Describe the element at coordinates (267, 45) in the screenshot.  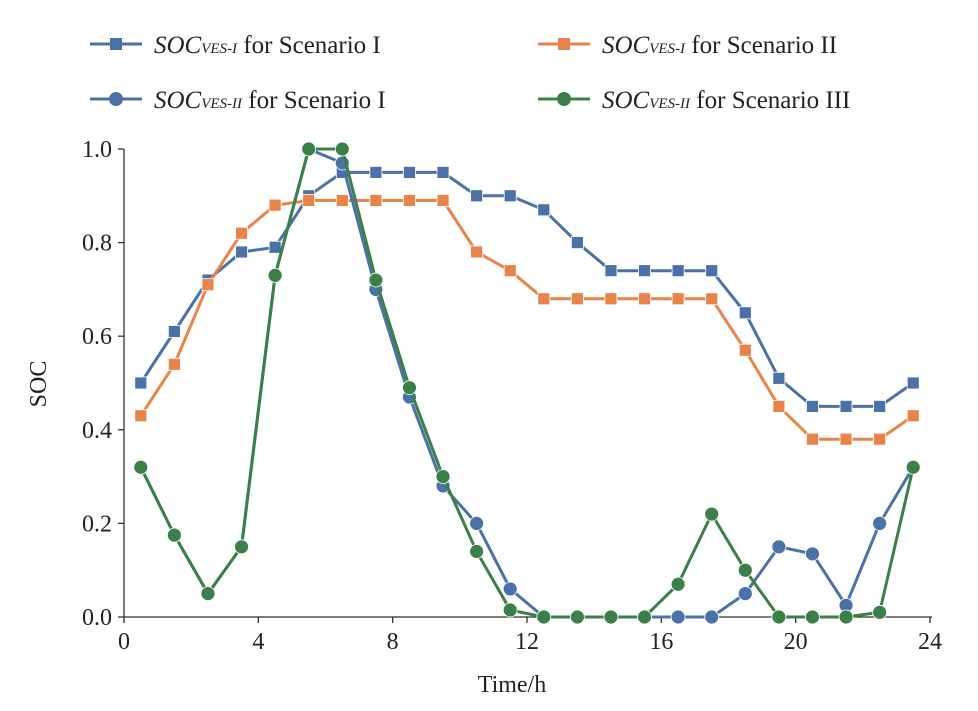
I see `legend-label: SOCVES-I for Scenario I` at that location.